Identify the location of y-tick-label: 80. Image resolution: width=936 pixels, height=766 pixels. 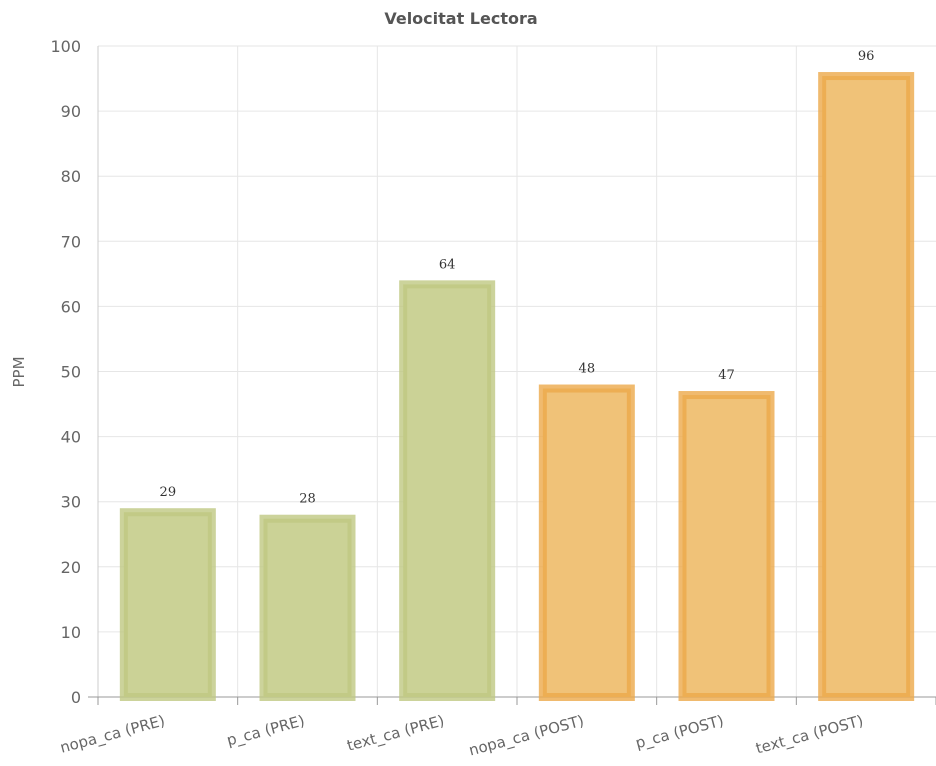
(71, 176).